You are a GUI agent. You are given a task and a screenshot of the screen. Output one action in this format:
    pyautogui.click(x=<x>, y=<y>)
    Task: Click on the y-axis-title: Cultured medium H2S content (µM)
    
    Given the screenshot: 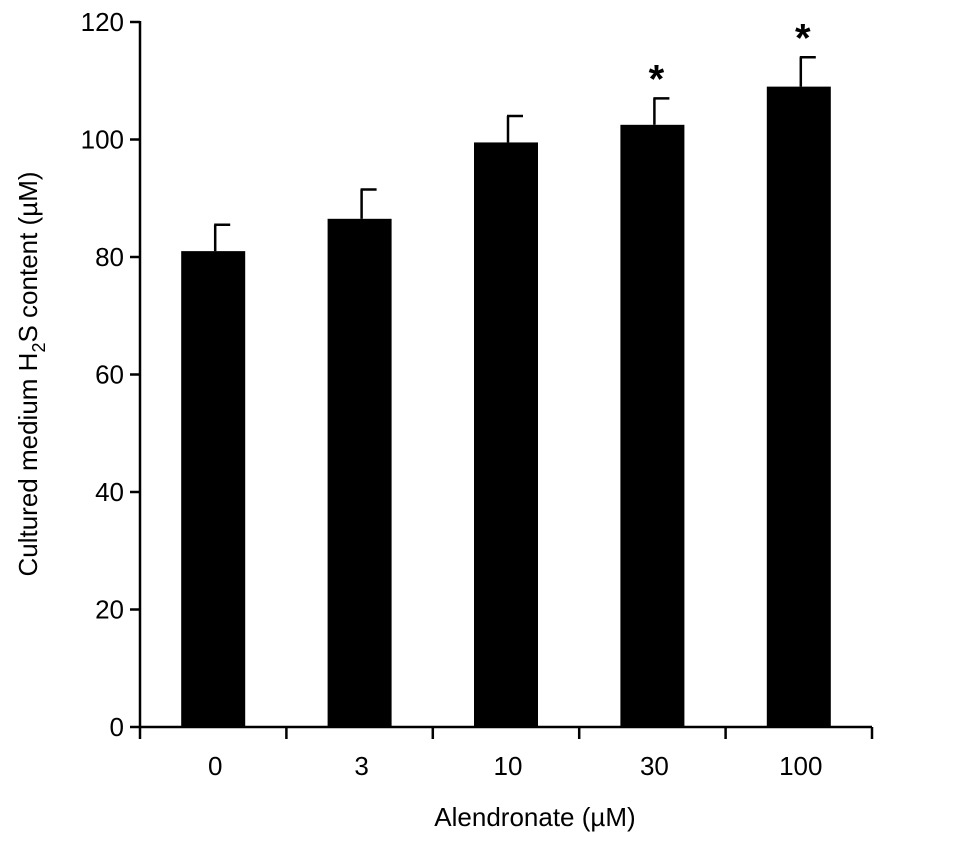 What is the action you would take?
    pyautogui.click(x=31, y=373)
    